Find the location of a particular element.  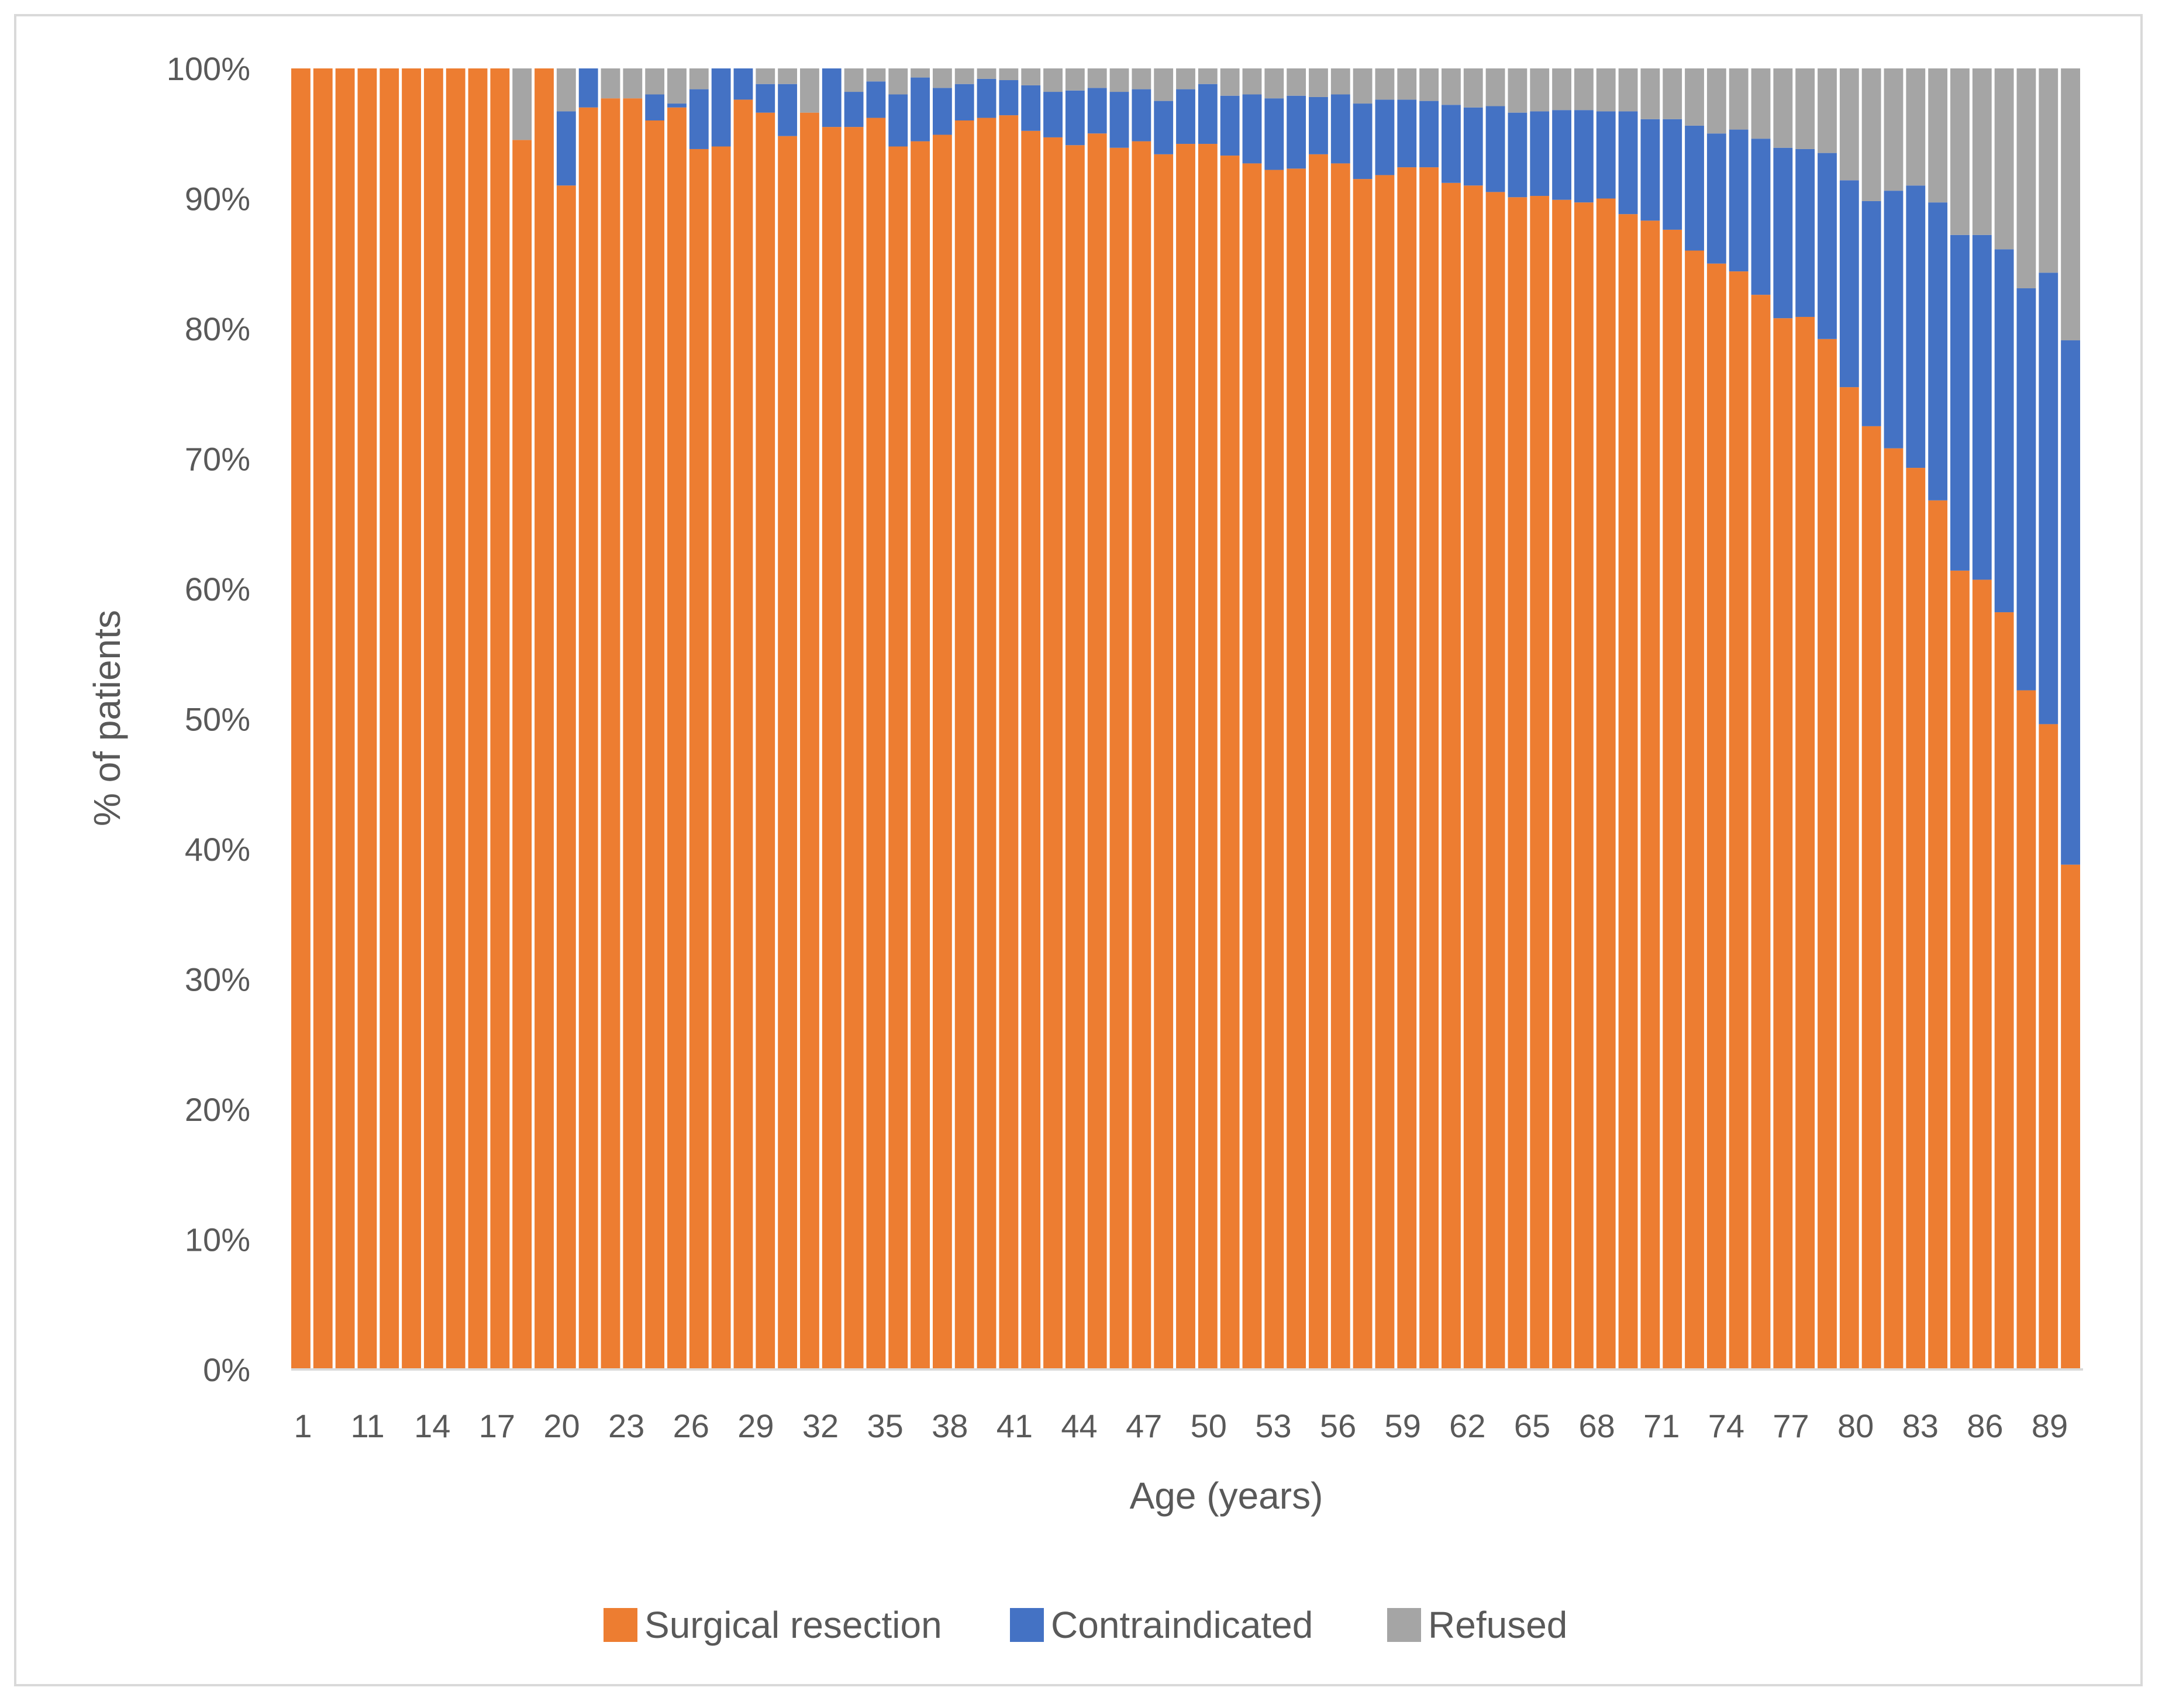

x-tick-label: 1 is located at coordinates (303, 1425).